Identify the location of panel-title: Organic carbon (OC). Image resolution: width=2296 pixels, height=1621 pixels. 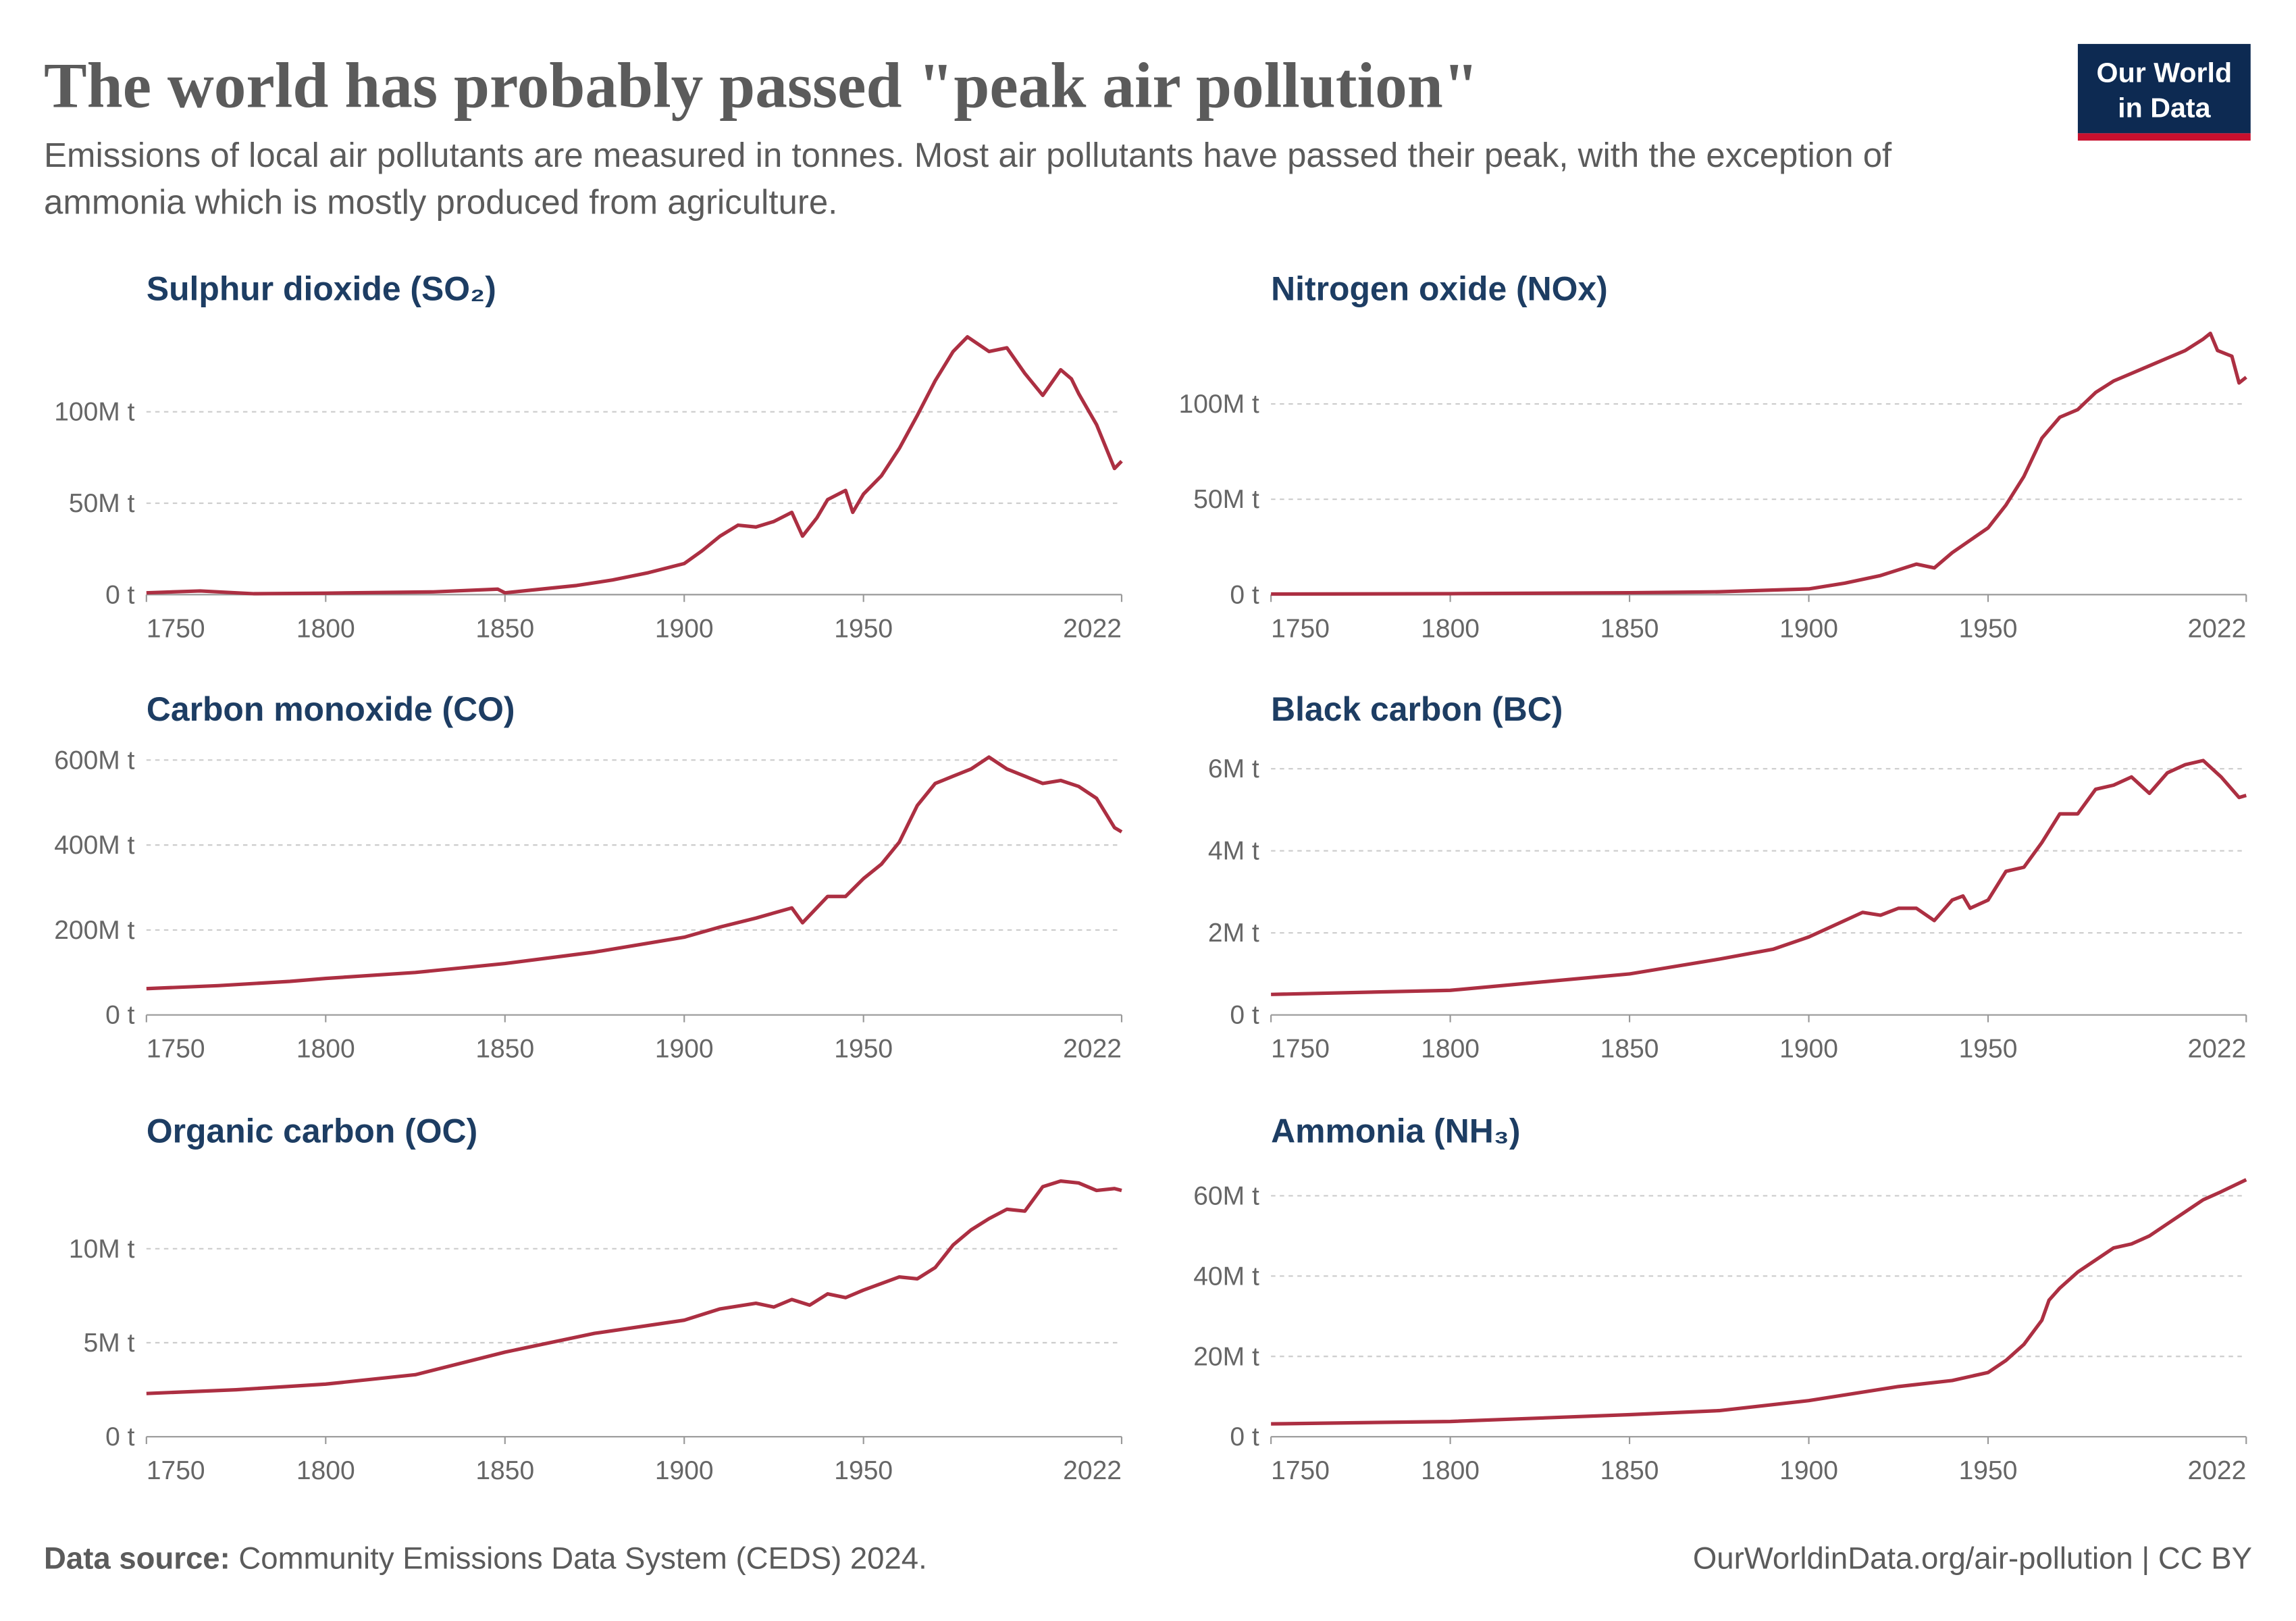
(312, 1131).